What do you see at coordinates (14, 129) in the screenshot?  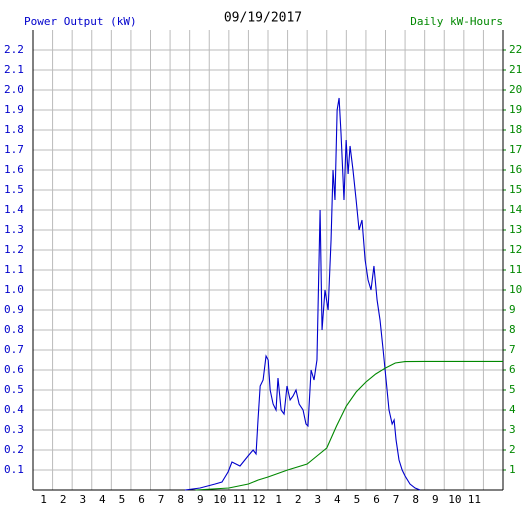 I see `y-tick-label: 1.8` at bounding box center [14, 129].